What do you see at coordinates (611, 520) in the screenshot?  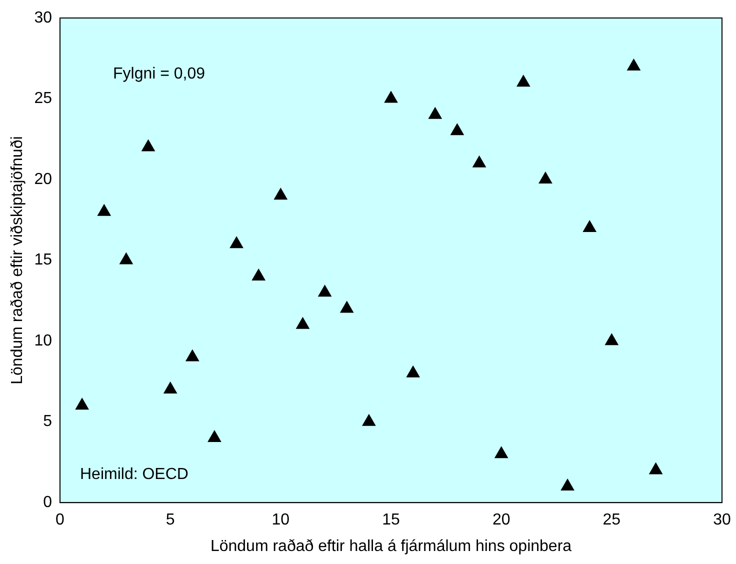 I see `x-tick-label: 25` at bounding box center [611, 520].